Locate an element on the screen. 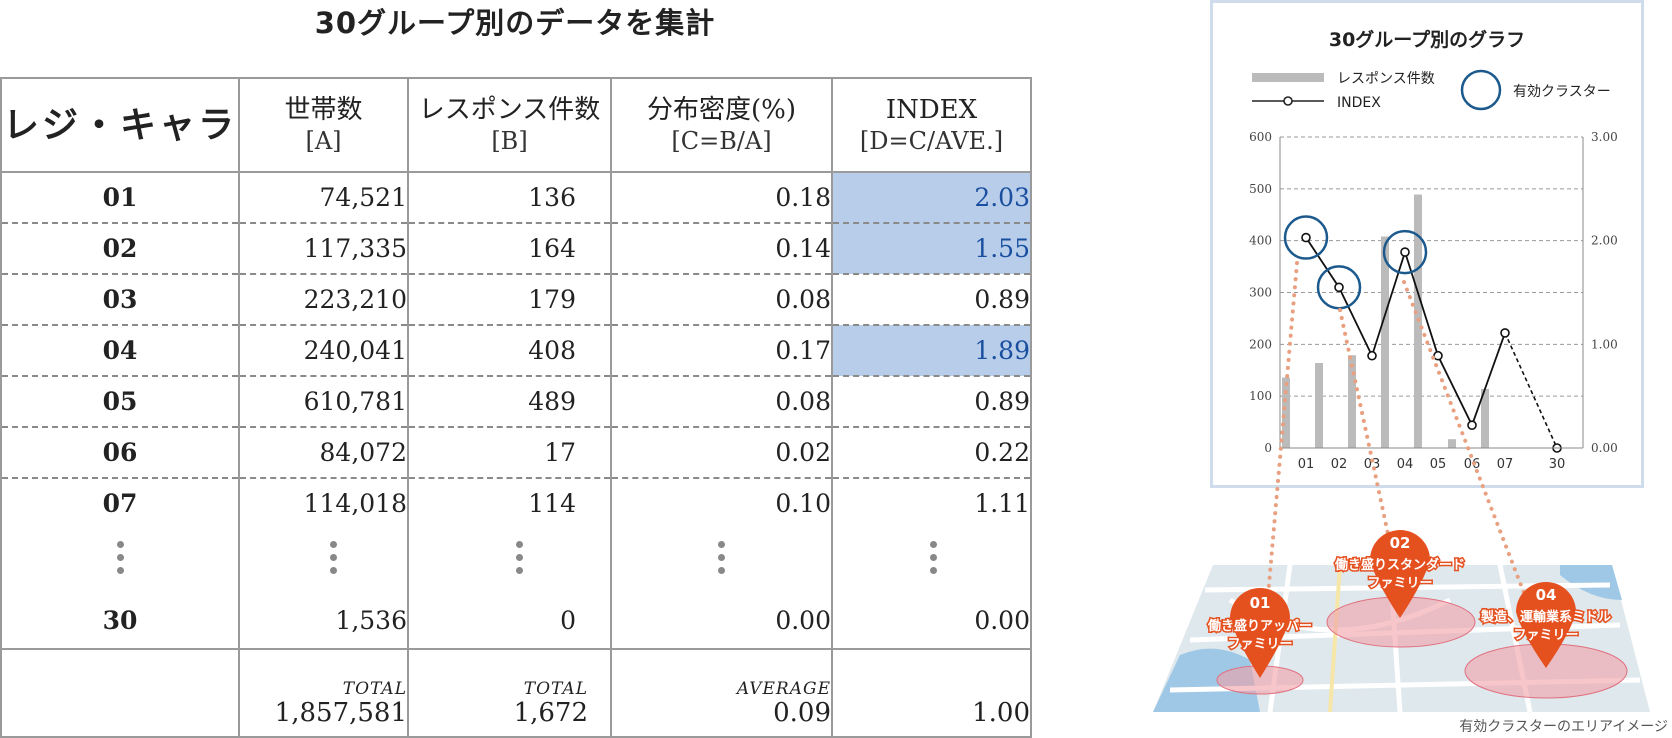 The width and height of the screenshot is (1672, 738). x-tick-label: 04 is located at coordinates (1405, 464).